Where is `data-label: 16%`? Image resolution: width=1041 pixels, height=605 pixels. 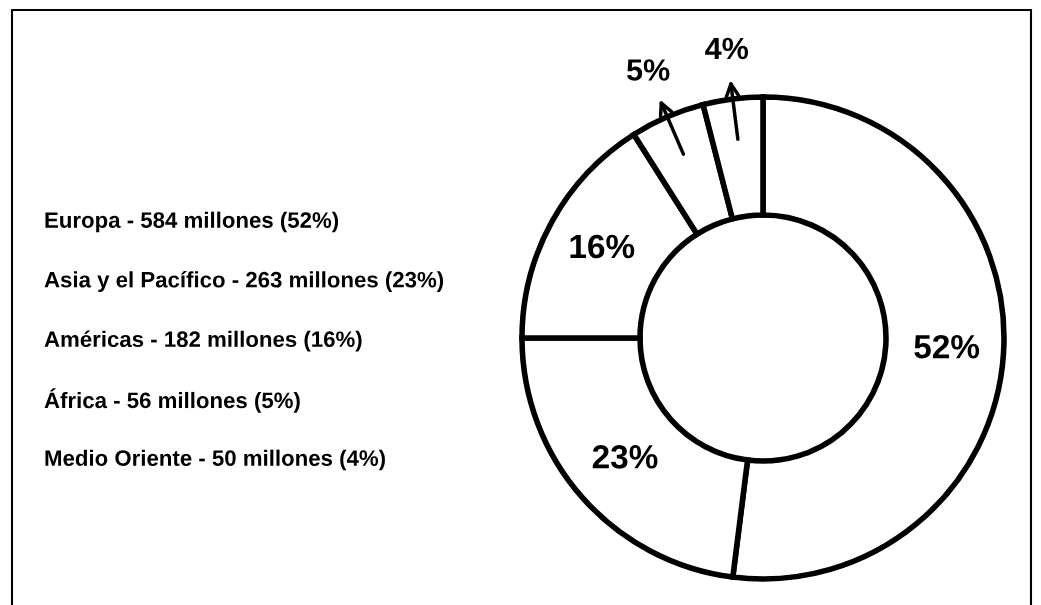
data-label: 16% is located at coordinates (602, 246).